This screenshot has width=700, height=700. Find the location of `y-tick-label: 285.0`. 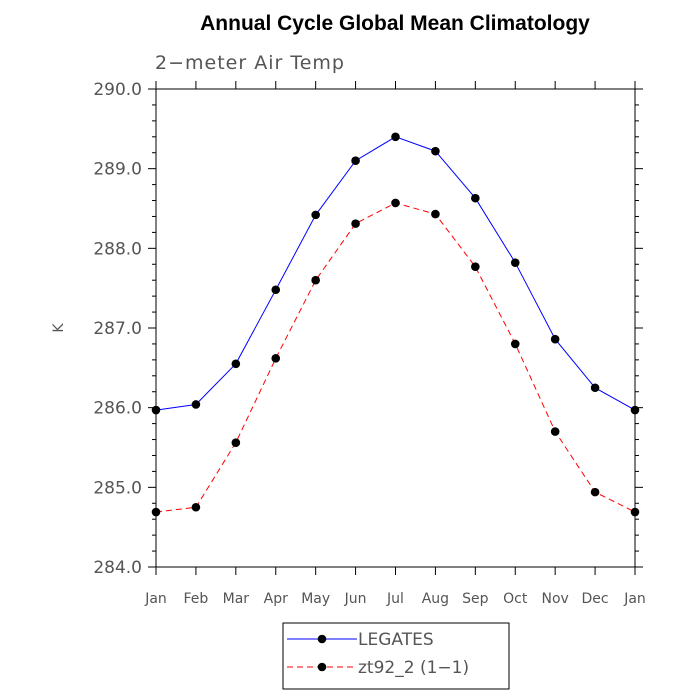

y-tick-label: 285.0 is located at coordinates (117, 488).